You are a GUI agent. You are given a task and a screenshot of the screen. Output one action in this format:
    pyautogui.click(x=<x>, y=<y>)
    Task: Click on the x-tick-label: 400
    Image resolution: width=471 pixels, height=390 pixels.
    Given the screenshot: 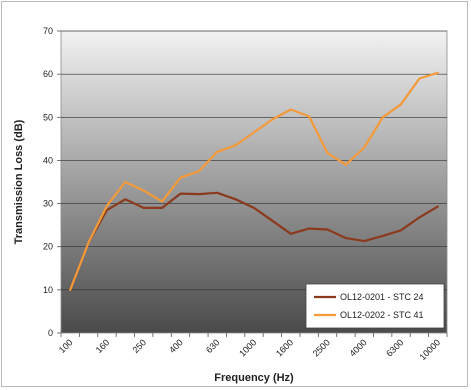 What is the action you would take?
    pyautogui.click(x=176, y=346)
    